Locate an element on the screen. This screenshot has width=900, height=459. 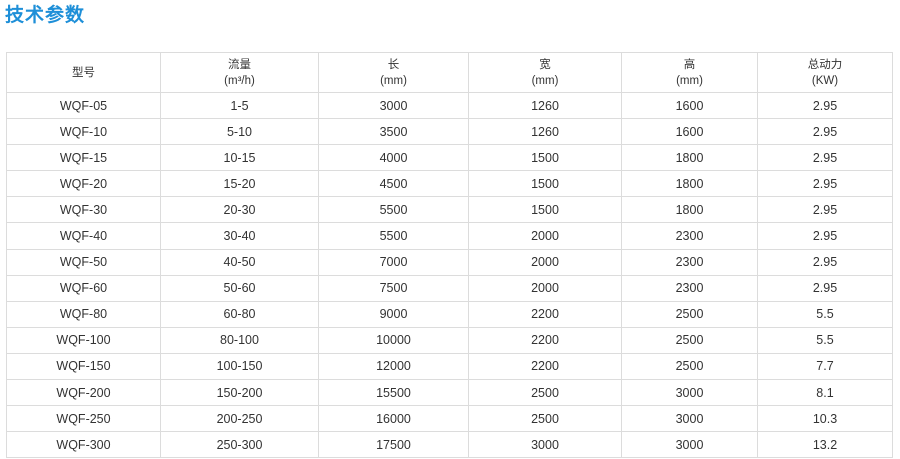
cell-power: 13.2 is located at coordinates (825, 445).